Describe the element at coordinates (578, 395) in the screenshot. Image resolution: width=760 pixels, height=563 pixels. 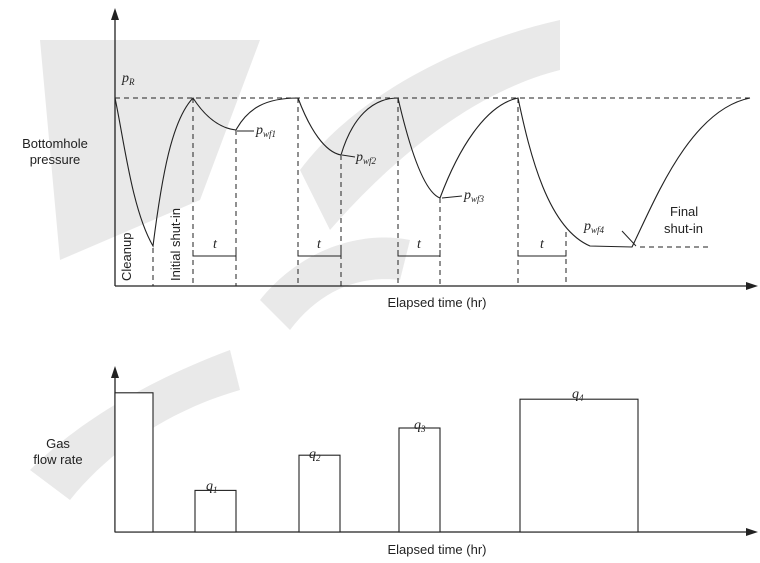
I see `q4-label: q4` at that location.